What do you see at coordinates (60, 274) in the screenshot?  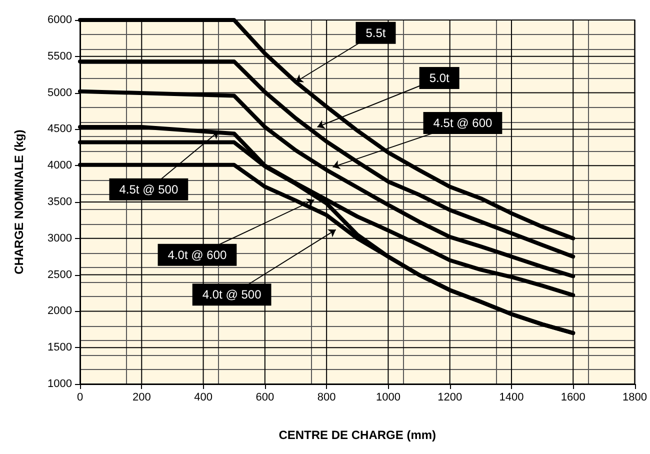 I see `y-tick-label: 2500` at bounding box center [60, 274].